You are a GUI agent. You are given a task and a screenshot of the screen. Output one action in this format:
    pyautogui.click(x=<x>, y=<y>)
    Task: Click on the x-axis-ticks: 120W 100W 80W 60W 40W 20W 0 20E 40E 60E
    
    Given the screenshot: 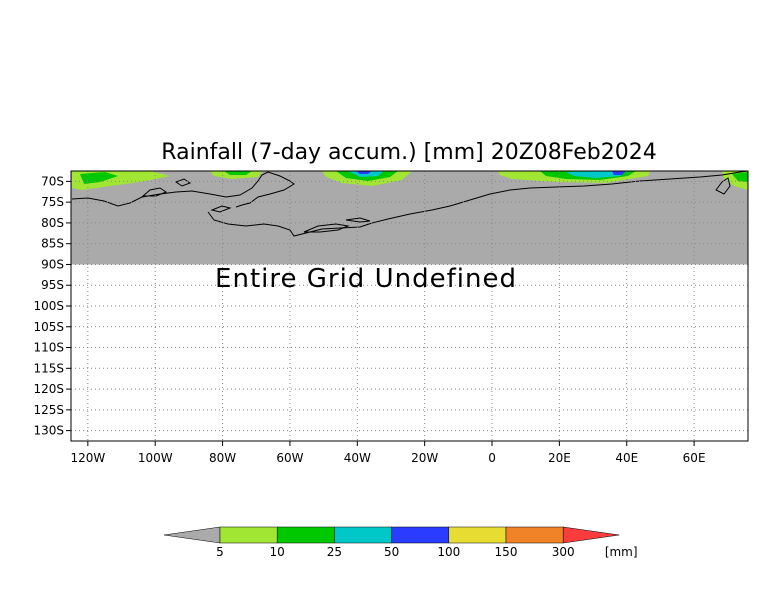 What is the action you would take?
    pyautogui.click(x=388, y=453)
    